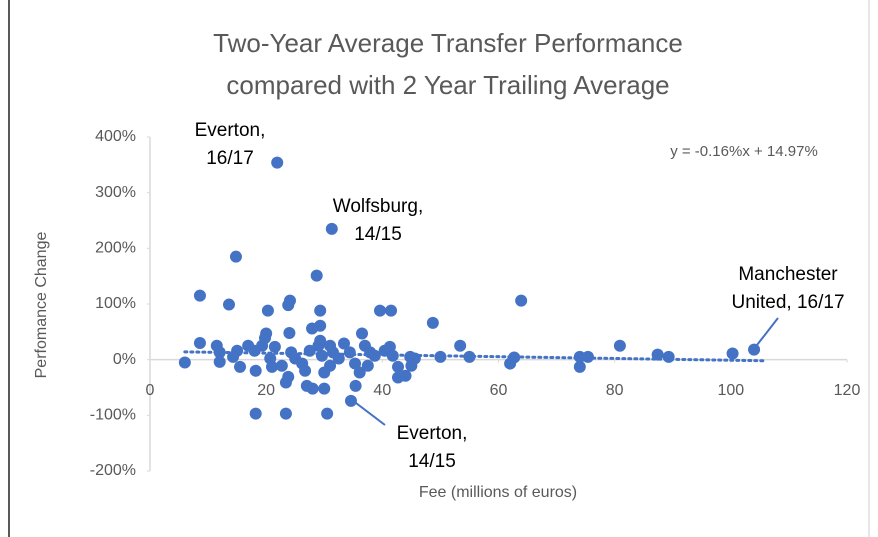 This screenshot has width=878, height=537. What do you see at coordinates (124, 359) in the screenshot?
I see `y-tick-label: 0%` at bounding box center [124, 359].